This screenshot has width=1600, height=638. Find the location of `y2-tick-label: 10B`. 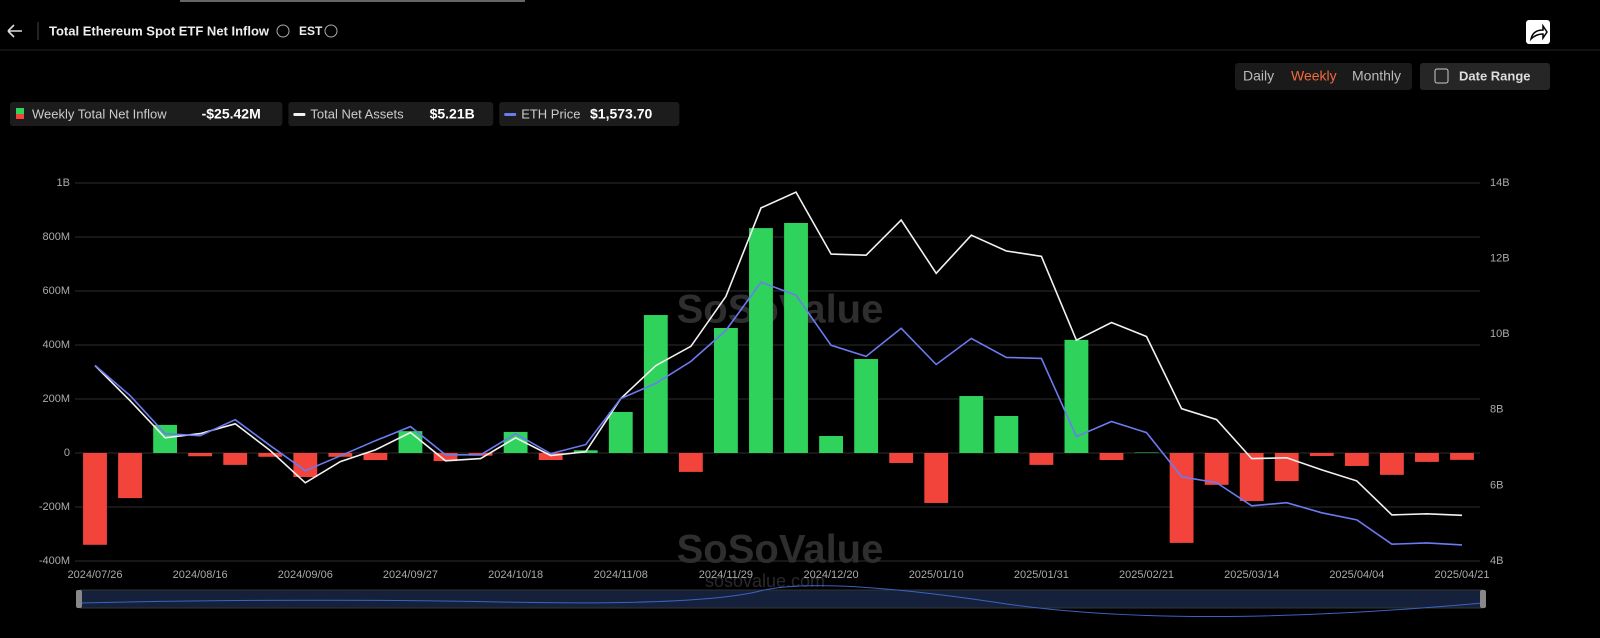

y2-tick-label: 10B is located at coordinates (1500, 334).